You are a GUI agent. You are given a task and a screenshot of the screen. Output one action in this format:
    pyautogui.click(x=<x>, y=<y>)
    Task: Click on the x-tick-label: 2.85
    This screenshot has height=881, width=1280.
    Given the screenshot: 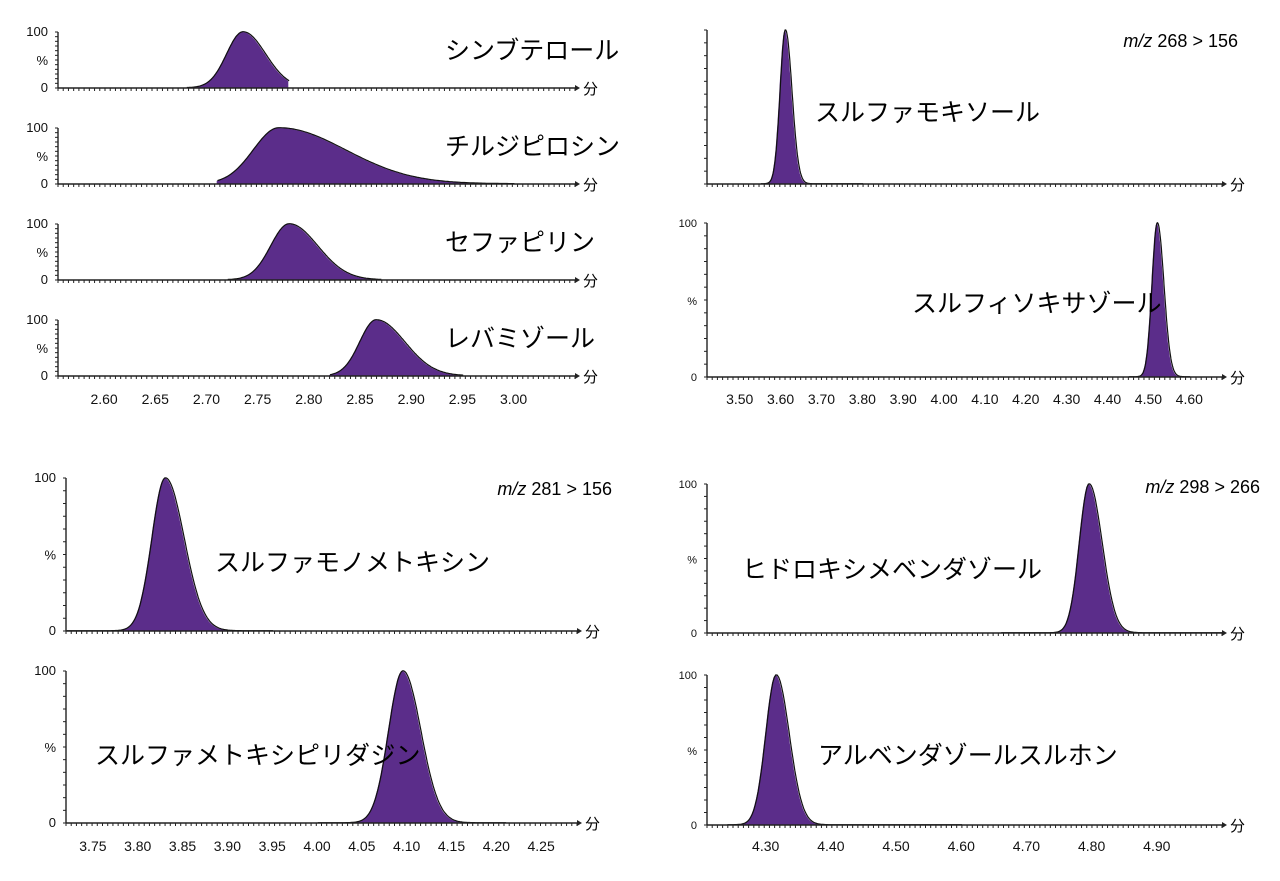 What is the action you would take?
    pyautogui.click(x=359, y=399)
    